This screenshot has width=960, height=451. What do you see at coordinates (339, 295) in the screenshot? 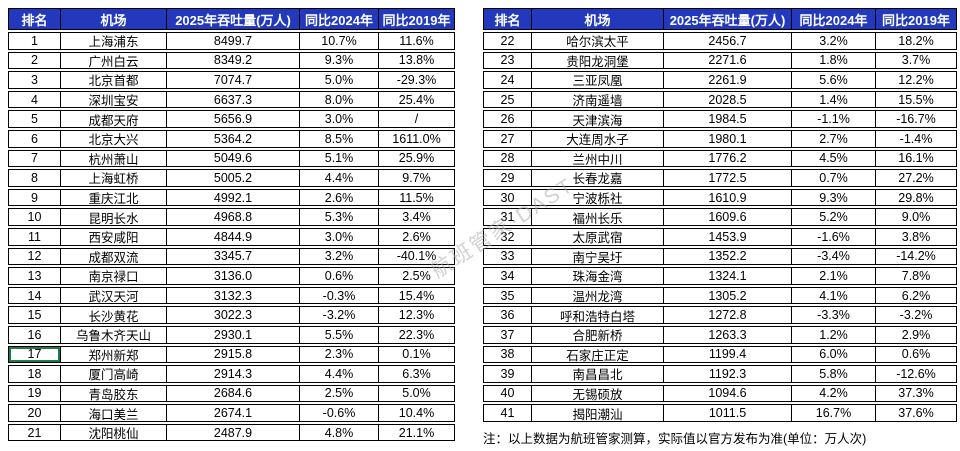
I see `yoy-2024-cell: -0.3%` at bounding box center [339, 295].